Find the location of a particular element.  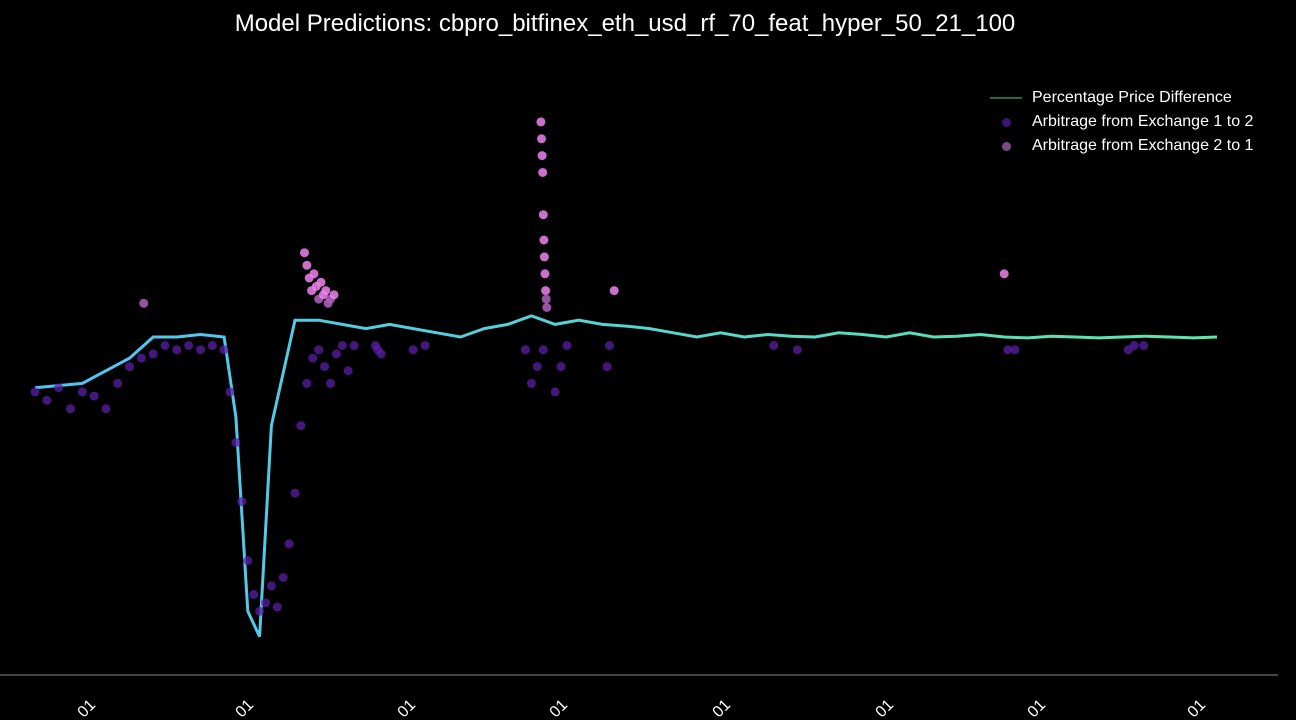

legend-item-arb-1-to-2: Arbitrage from Exchange 1 to 2 is located at coordinates (1116, 122).